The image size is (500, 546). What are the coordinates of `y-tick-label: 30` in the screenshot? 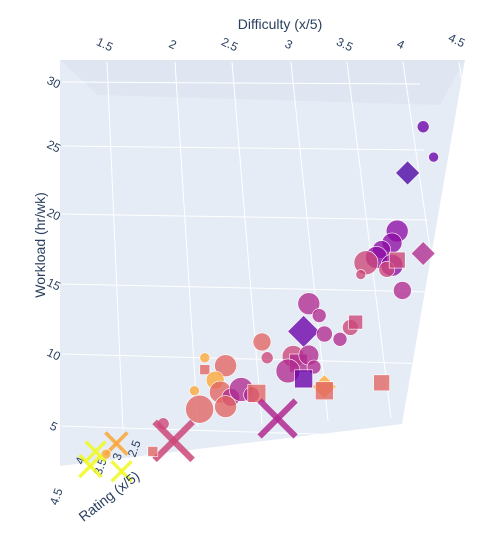 It's located at (54, 82).